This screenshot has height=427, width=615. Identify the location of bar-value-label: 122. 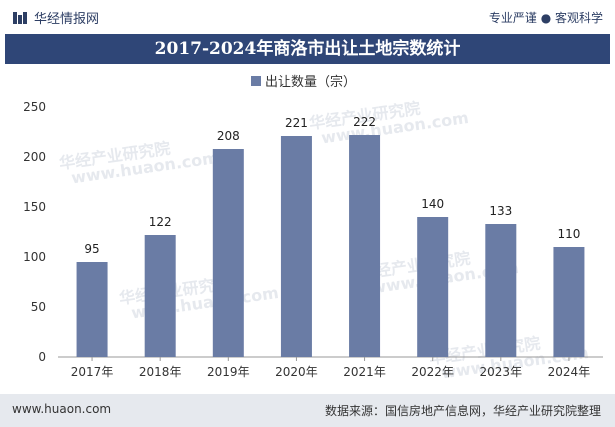
(160, 222).